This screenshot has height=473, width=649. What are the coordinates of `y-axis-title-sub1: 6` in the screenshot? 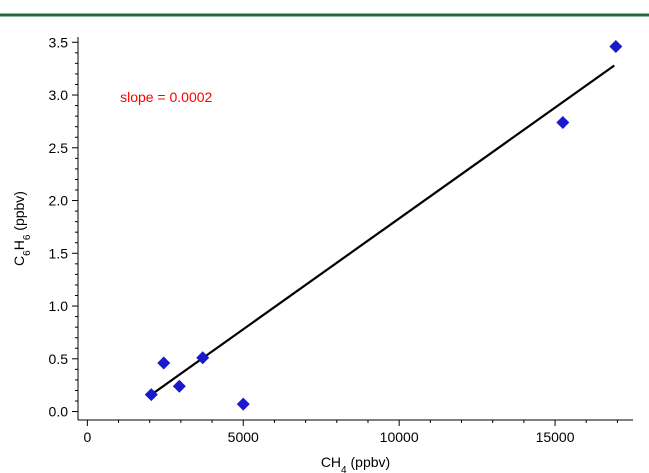 It's located at (27, 253).